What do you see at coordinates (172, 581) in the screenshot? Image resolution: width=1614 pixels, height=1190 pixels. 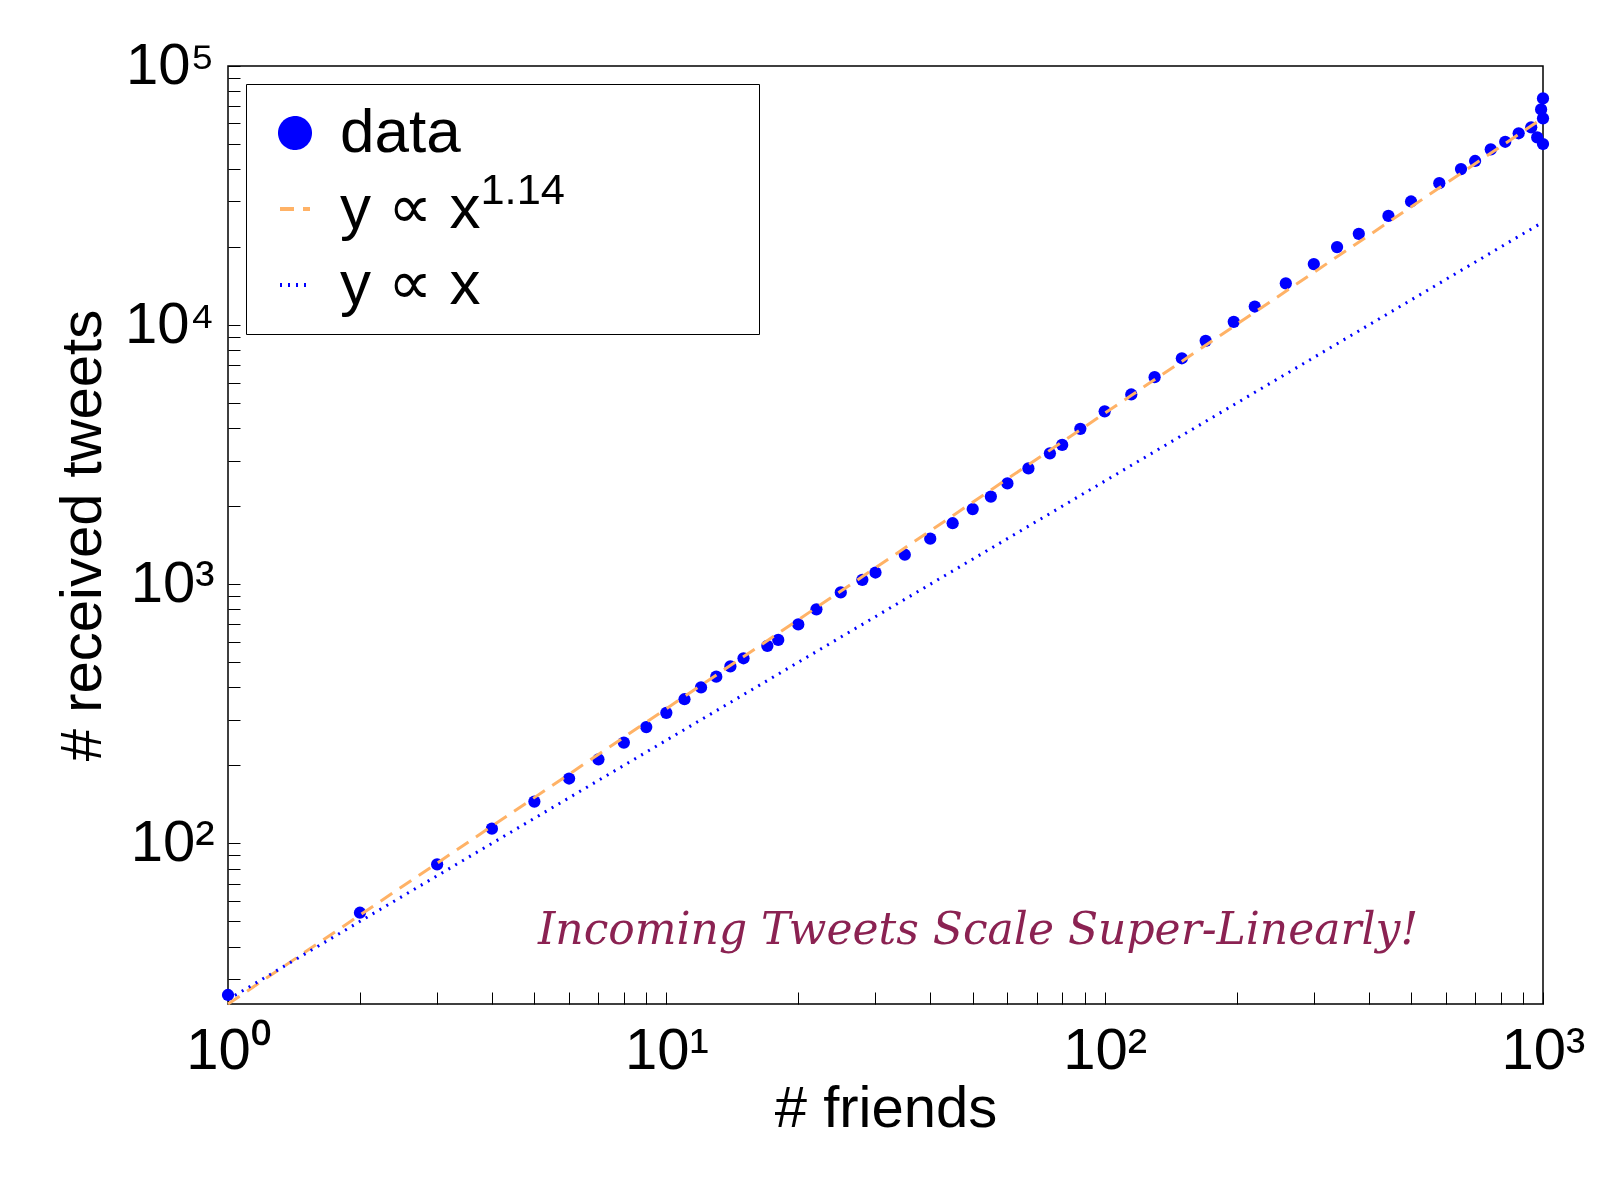 I see `y-tick-label: 10³` at bounding box center [172, 581].